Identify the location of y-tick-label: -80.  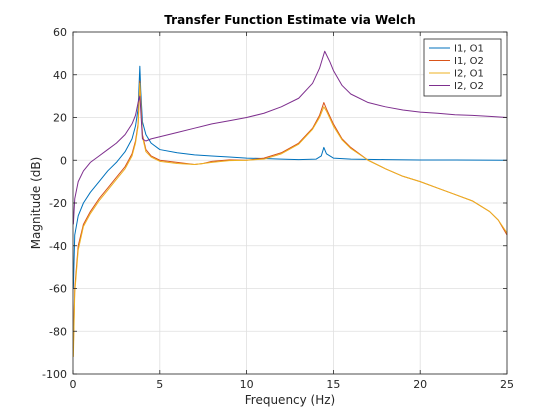
(58, 331).